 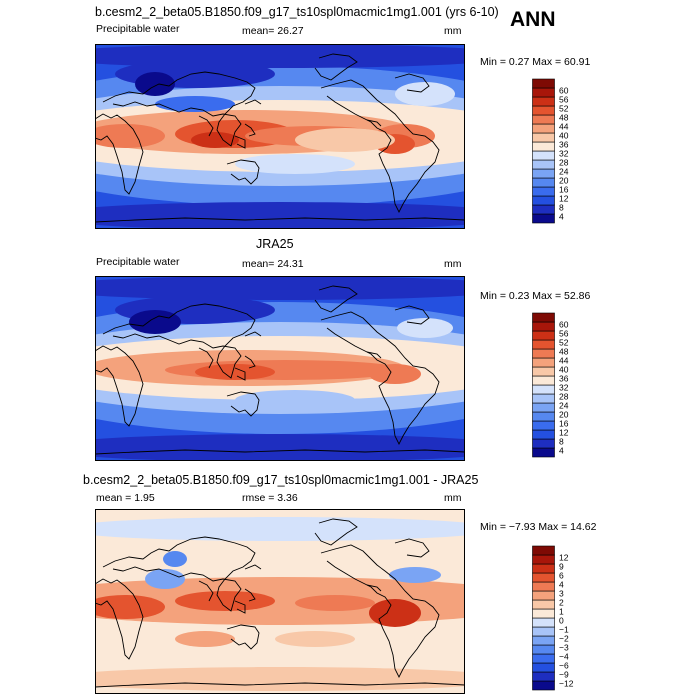 What do you see at coordinates (538, 527) in the screenshot?
I see `panel3-minmax: Min = −7.93 Max = 14.62` at bounding box center [538, 527].